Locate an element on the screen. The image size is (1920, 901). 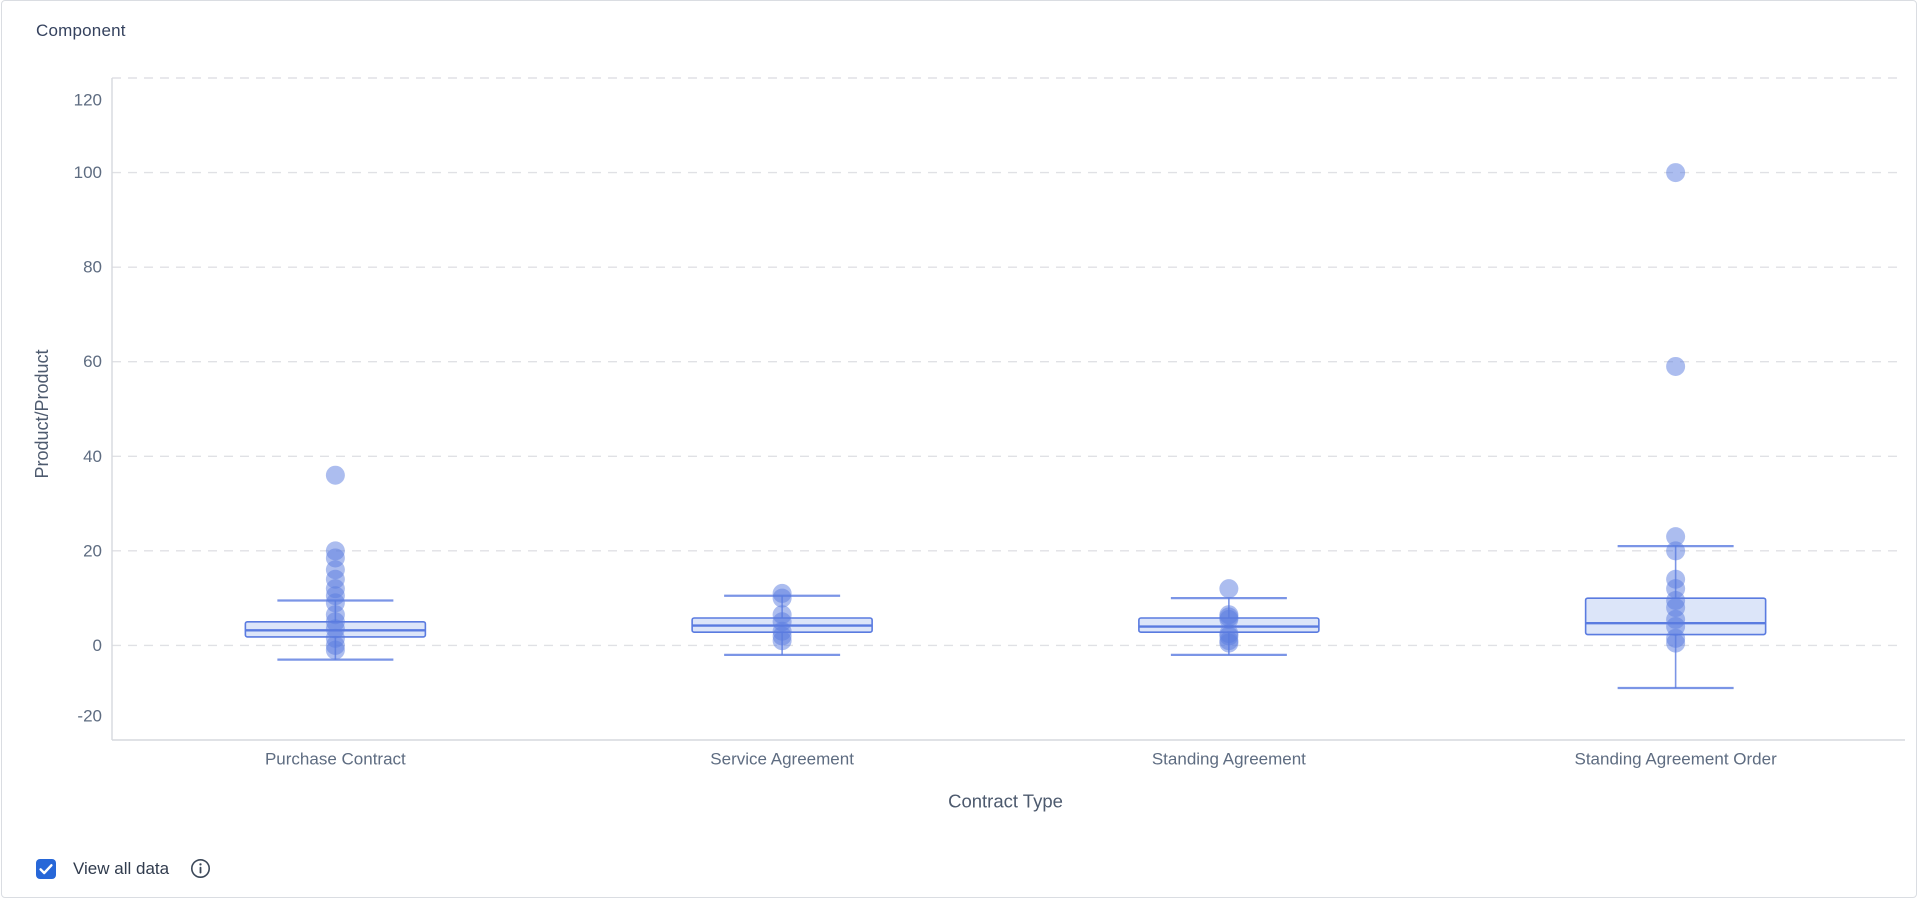
y-tick-label: 0 is located at coordinates (97, 645).